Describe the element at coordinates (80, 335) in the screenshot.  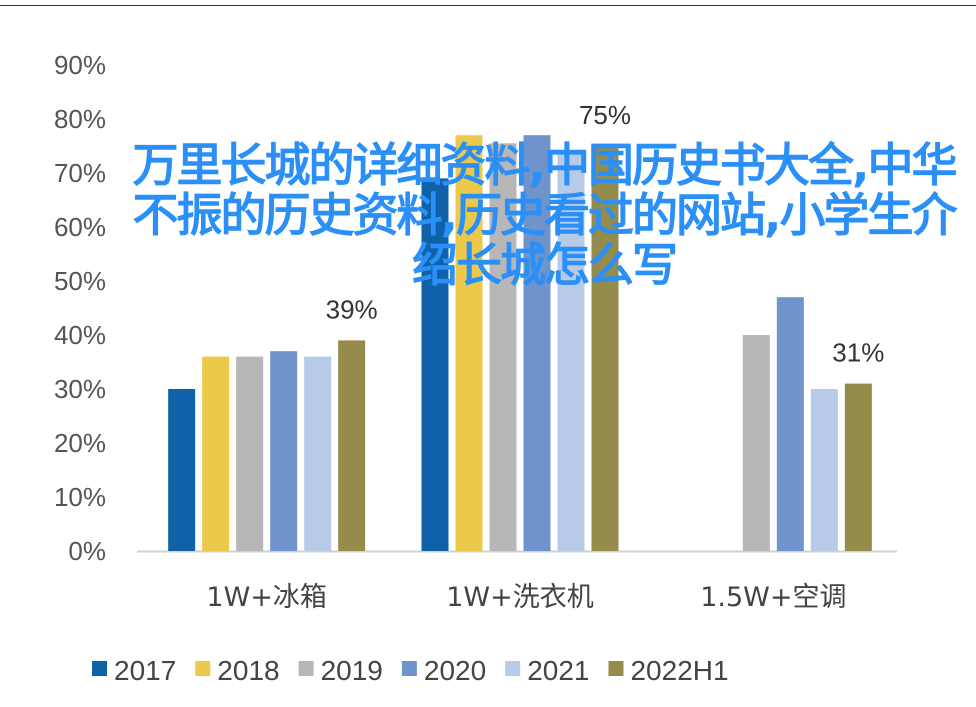
I see `y-tick-label: 40%` at that location.